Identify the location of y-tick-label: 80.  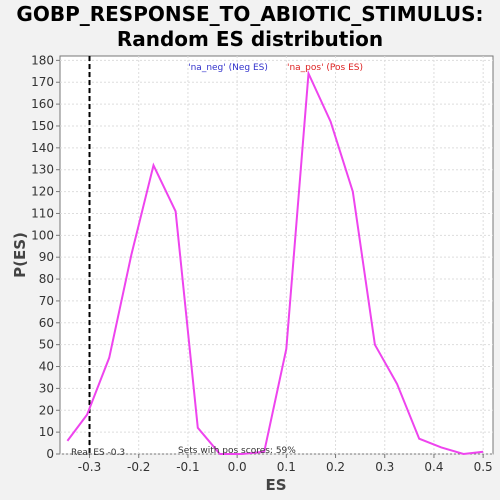
(46, 279).